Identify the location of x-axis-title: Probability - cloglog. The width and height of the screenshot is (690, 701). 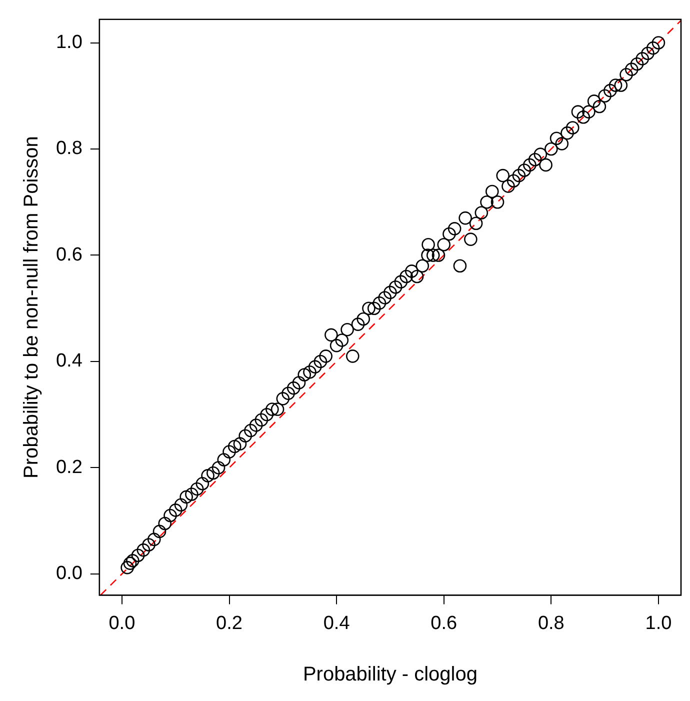
(390, 675).